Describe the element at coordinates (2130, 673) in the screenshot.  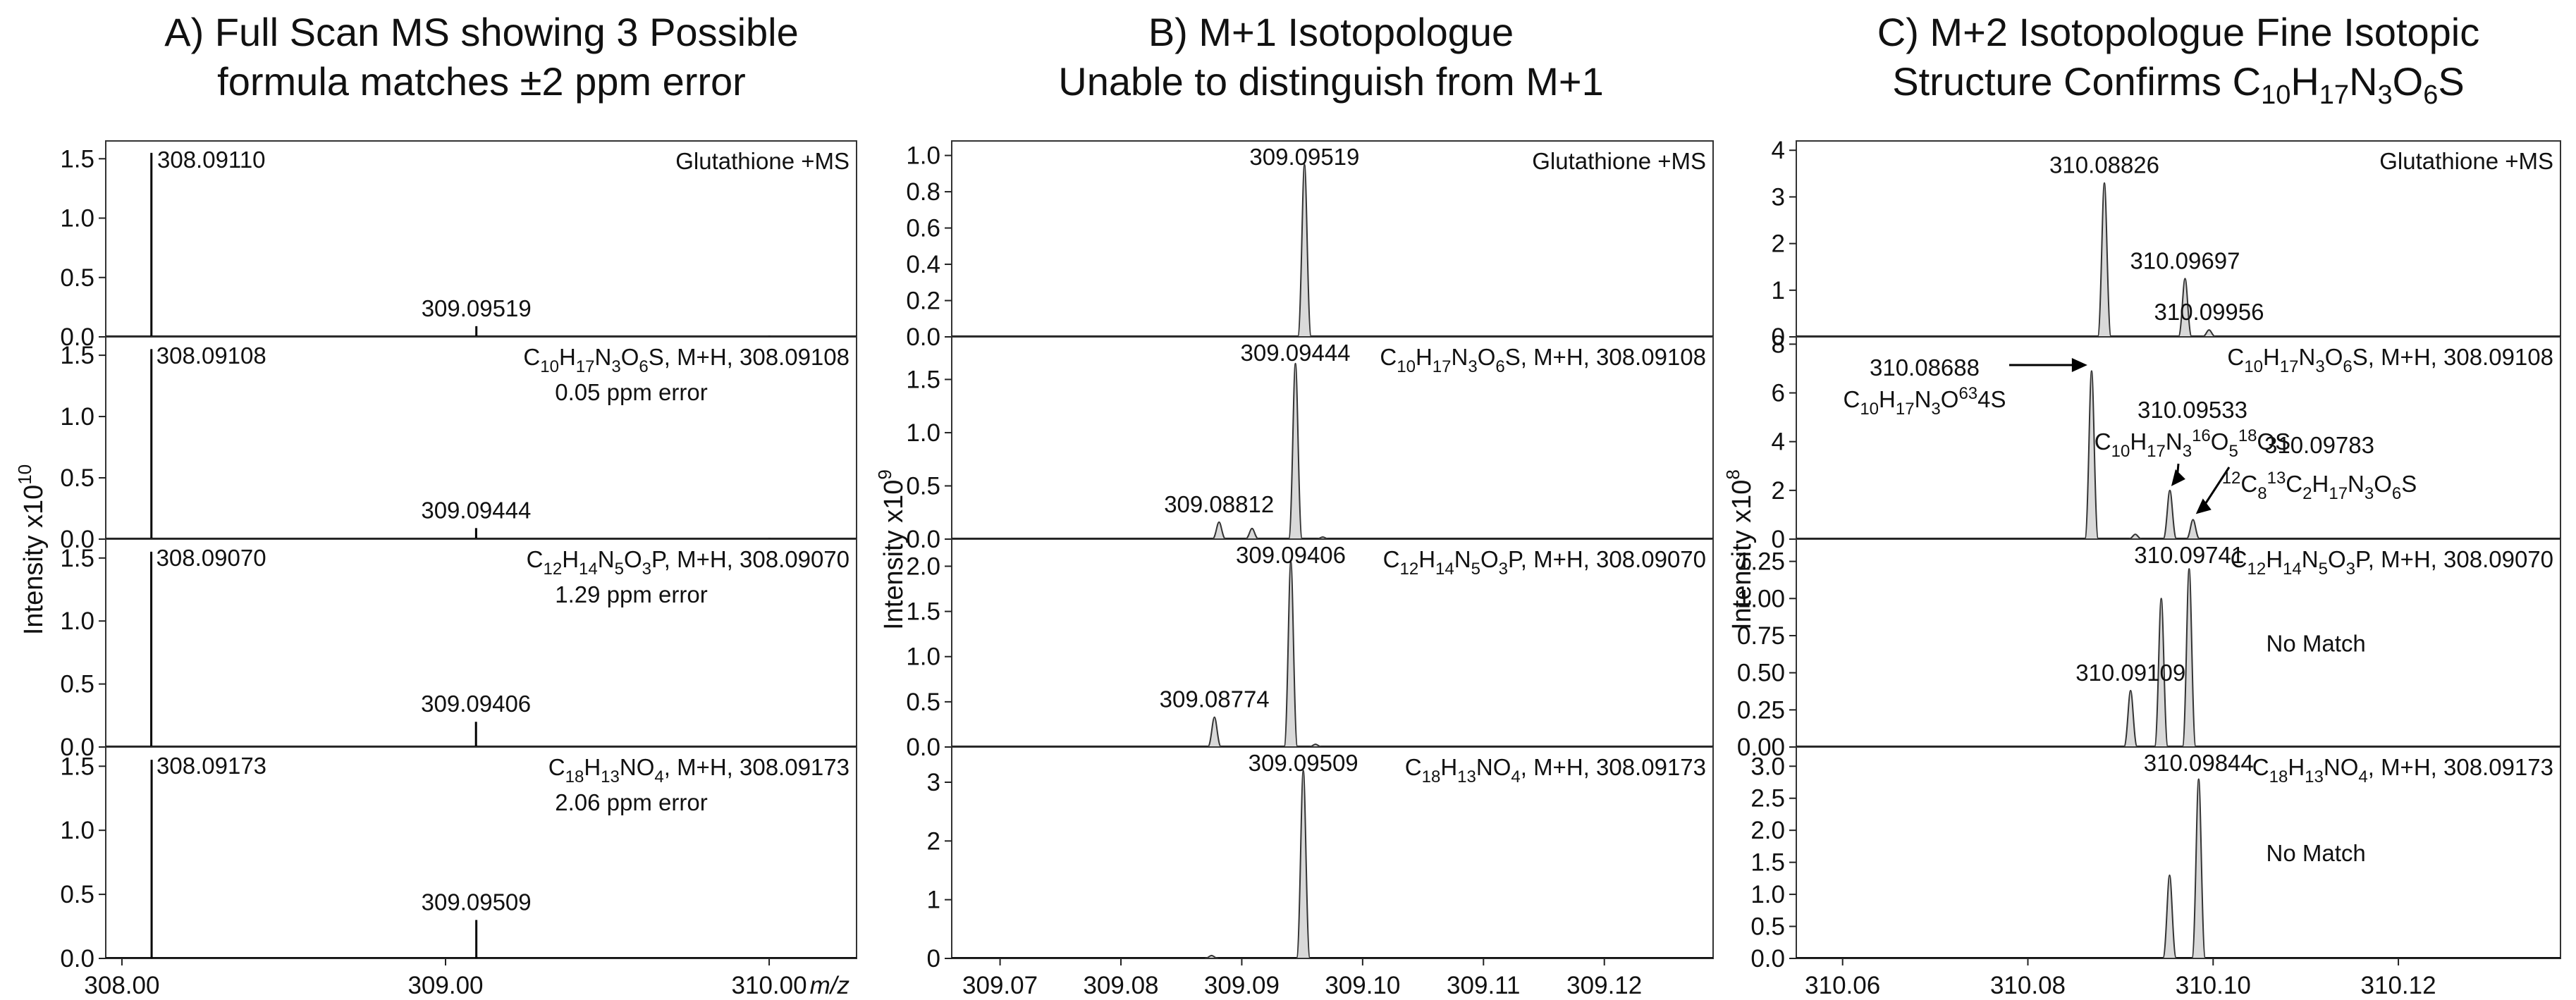
I see `peak-label: 310.09109` at that location.